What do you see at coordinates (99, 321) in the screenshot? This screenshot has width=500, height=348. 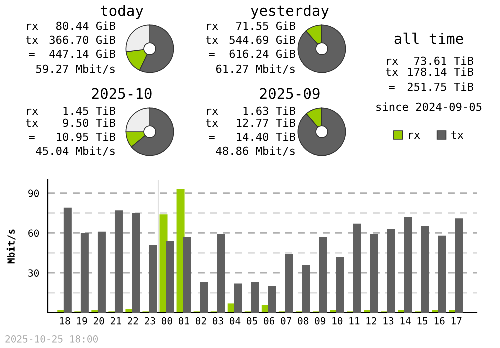 I see `x-tick-label: 20` at bounding box center [99, 321].